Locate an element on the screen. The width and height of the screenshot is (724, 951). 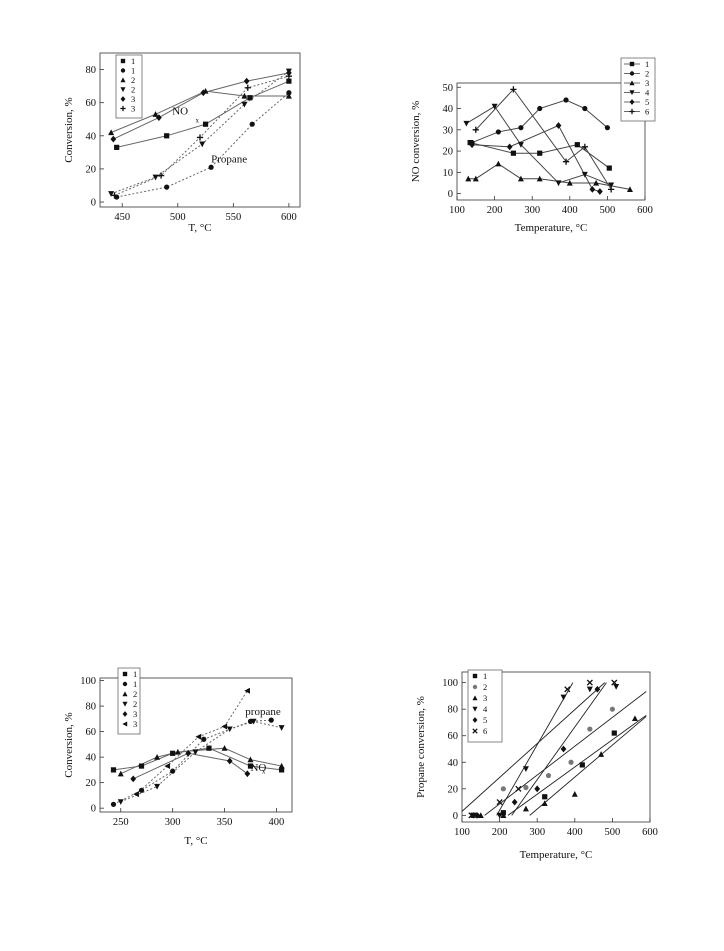
chart4-series-lines is located at coordinates (554, 749).